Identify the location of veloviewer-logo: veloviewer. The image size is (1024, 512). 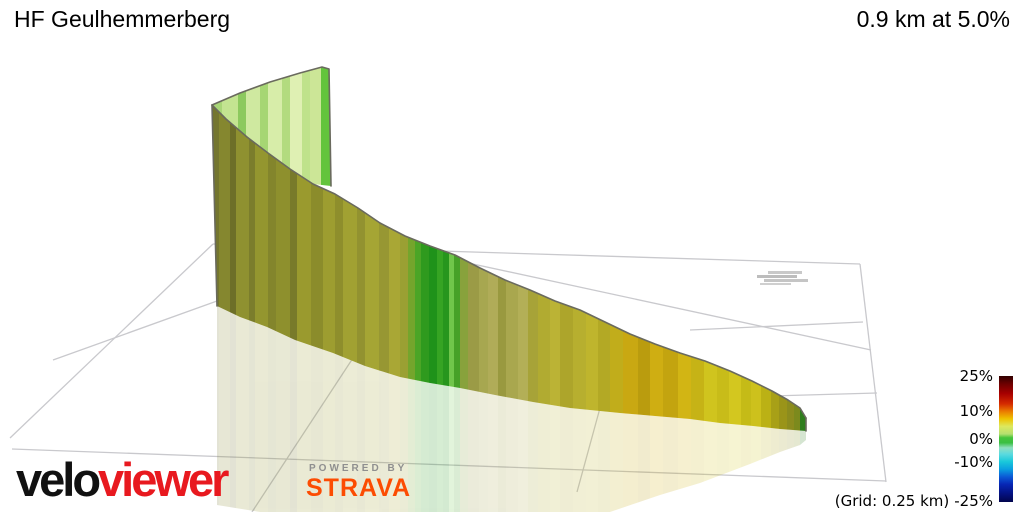
(122, 479).